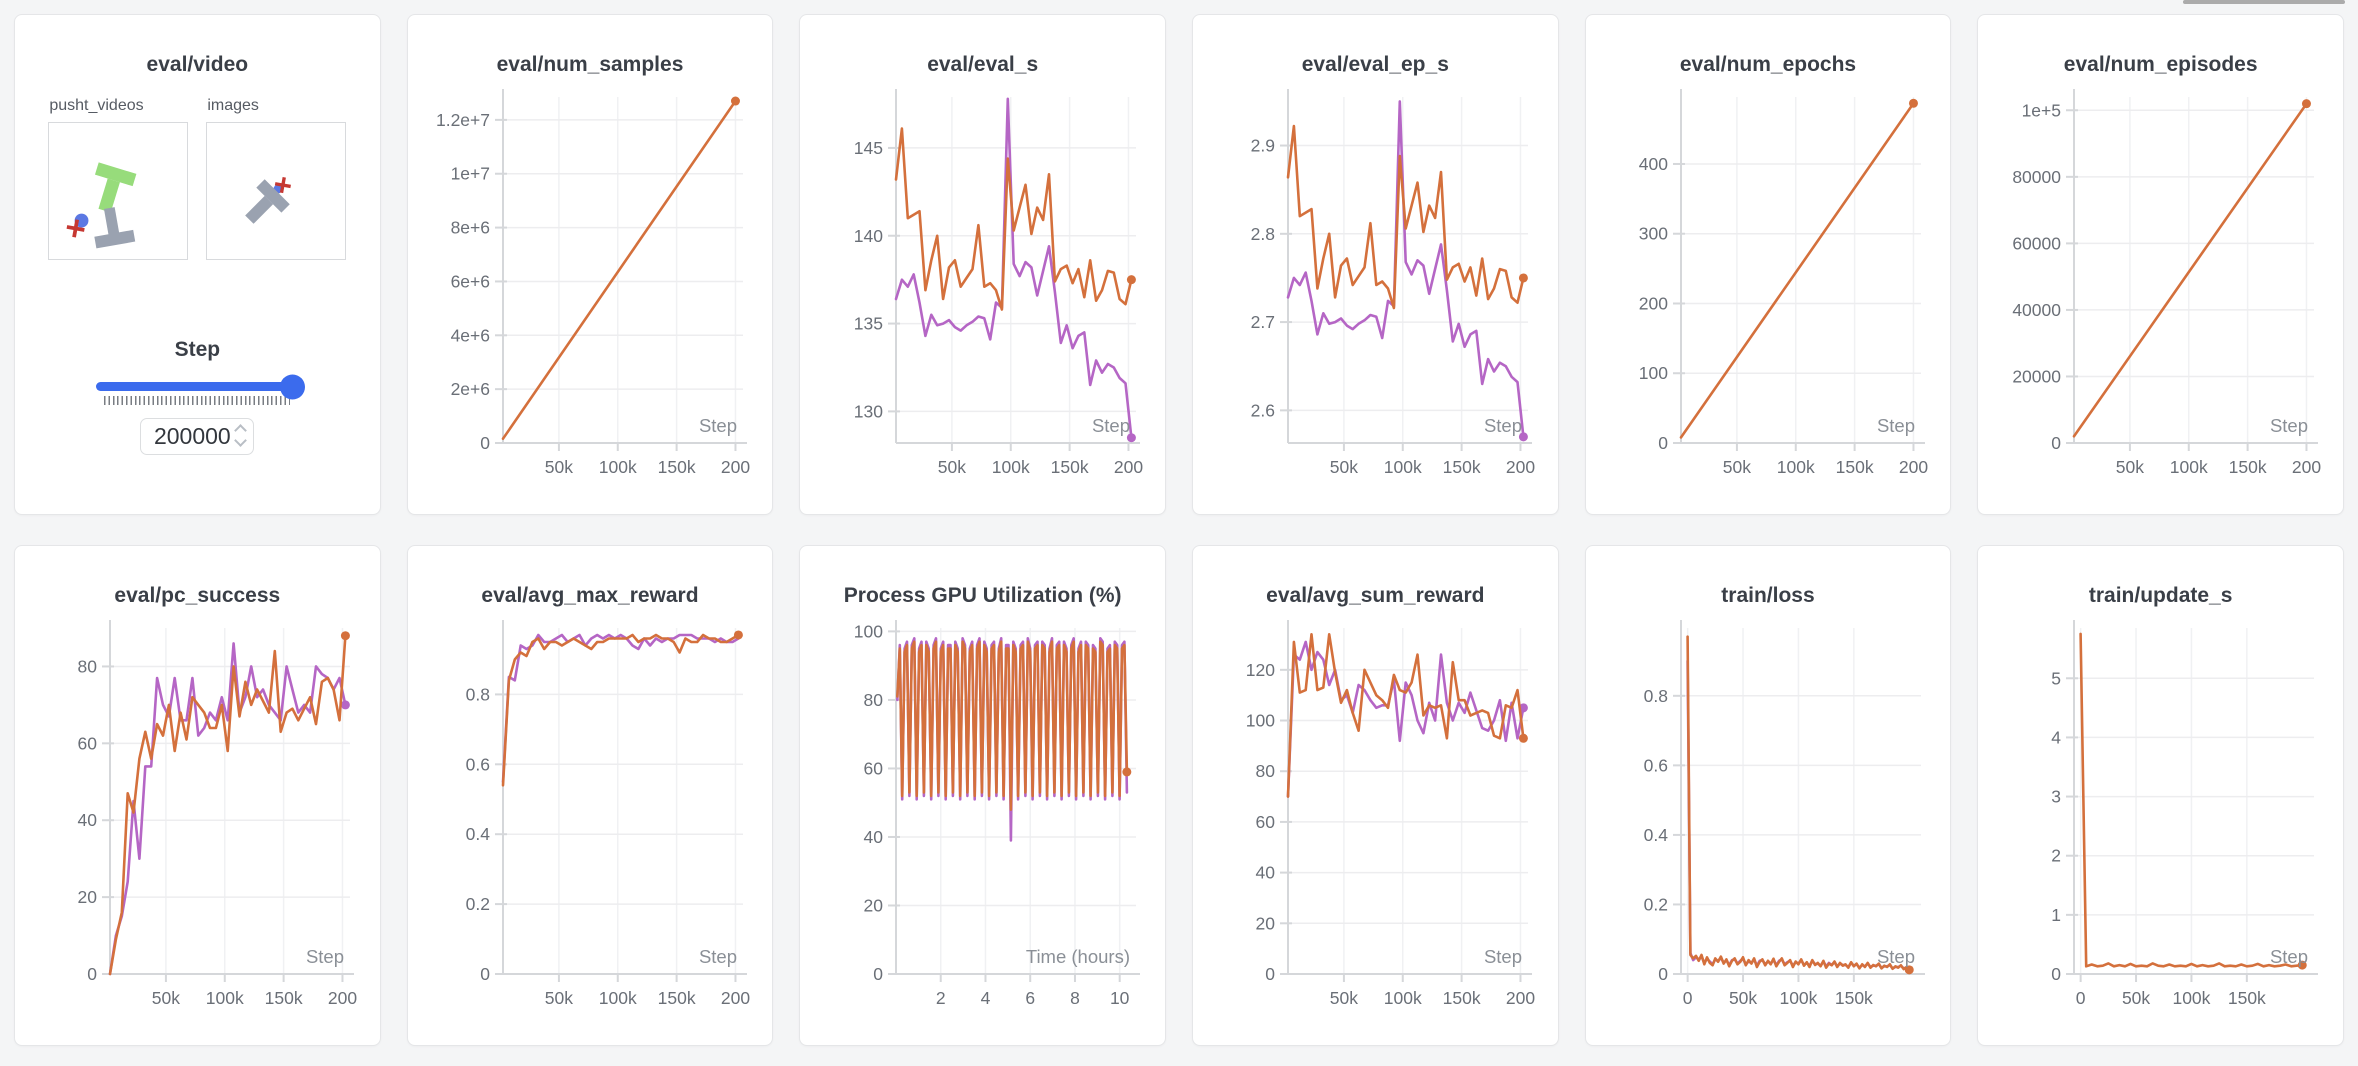 Image resolution: width=2358 pixels, height=1066 pixels. I want to click on pusht-scene-video, so click(101, 205).